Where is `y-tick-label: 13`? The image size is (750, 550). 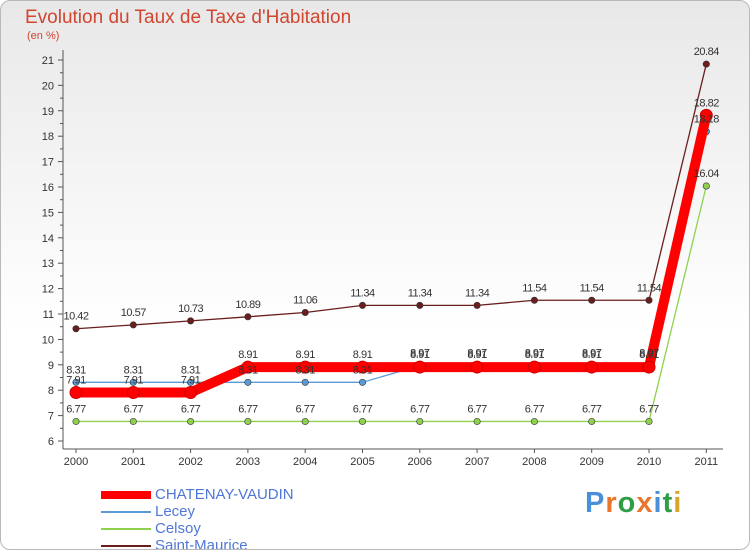
y-tick-label: 13 is located at coordinates (48, 264).